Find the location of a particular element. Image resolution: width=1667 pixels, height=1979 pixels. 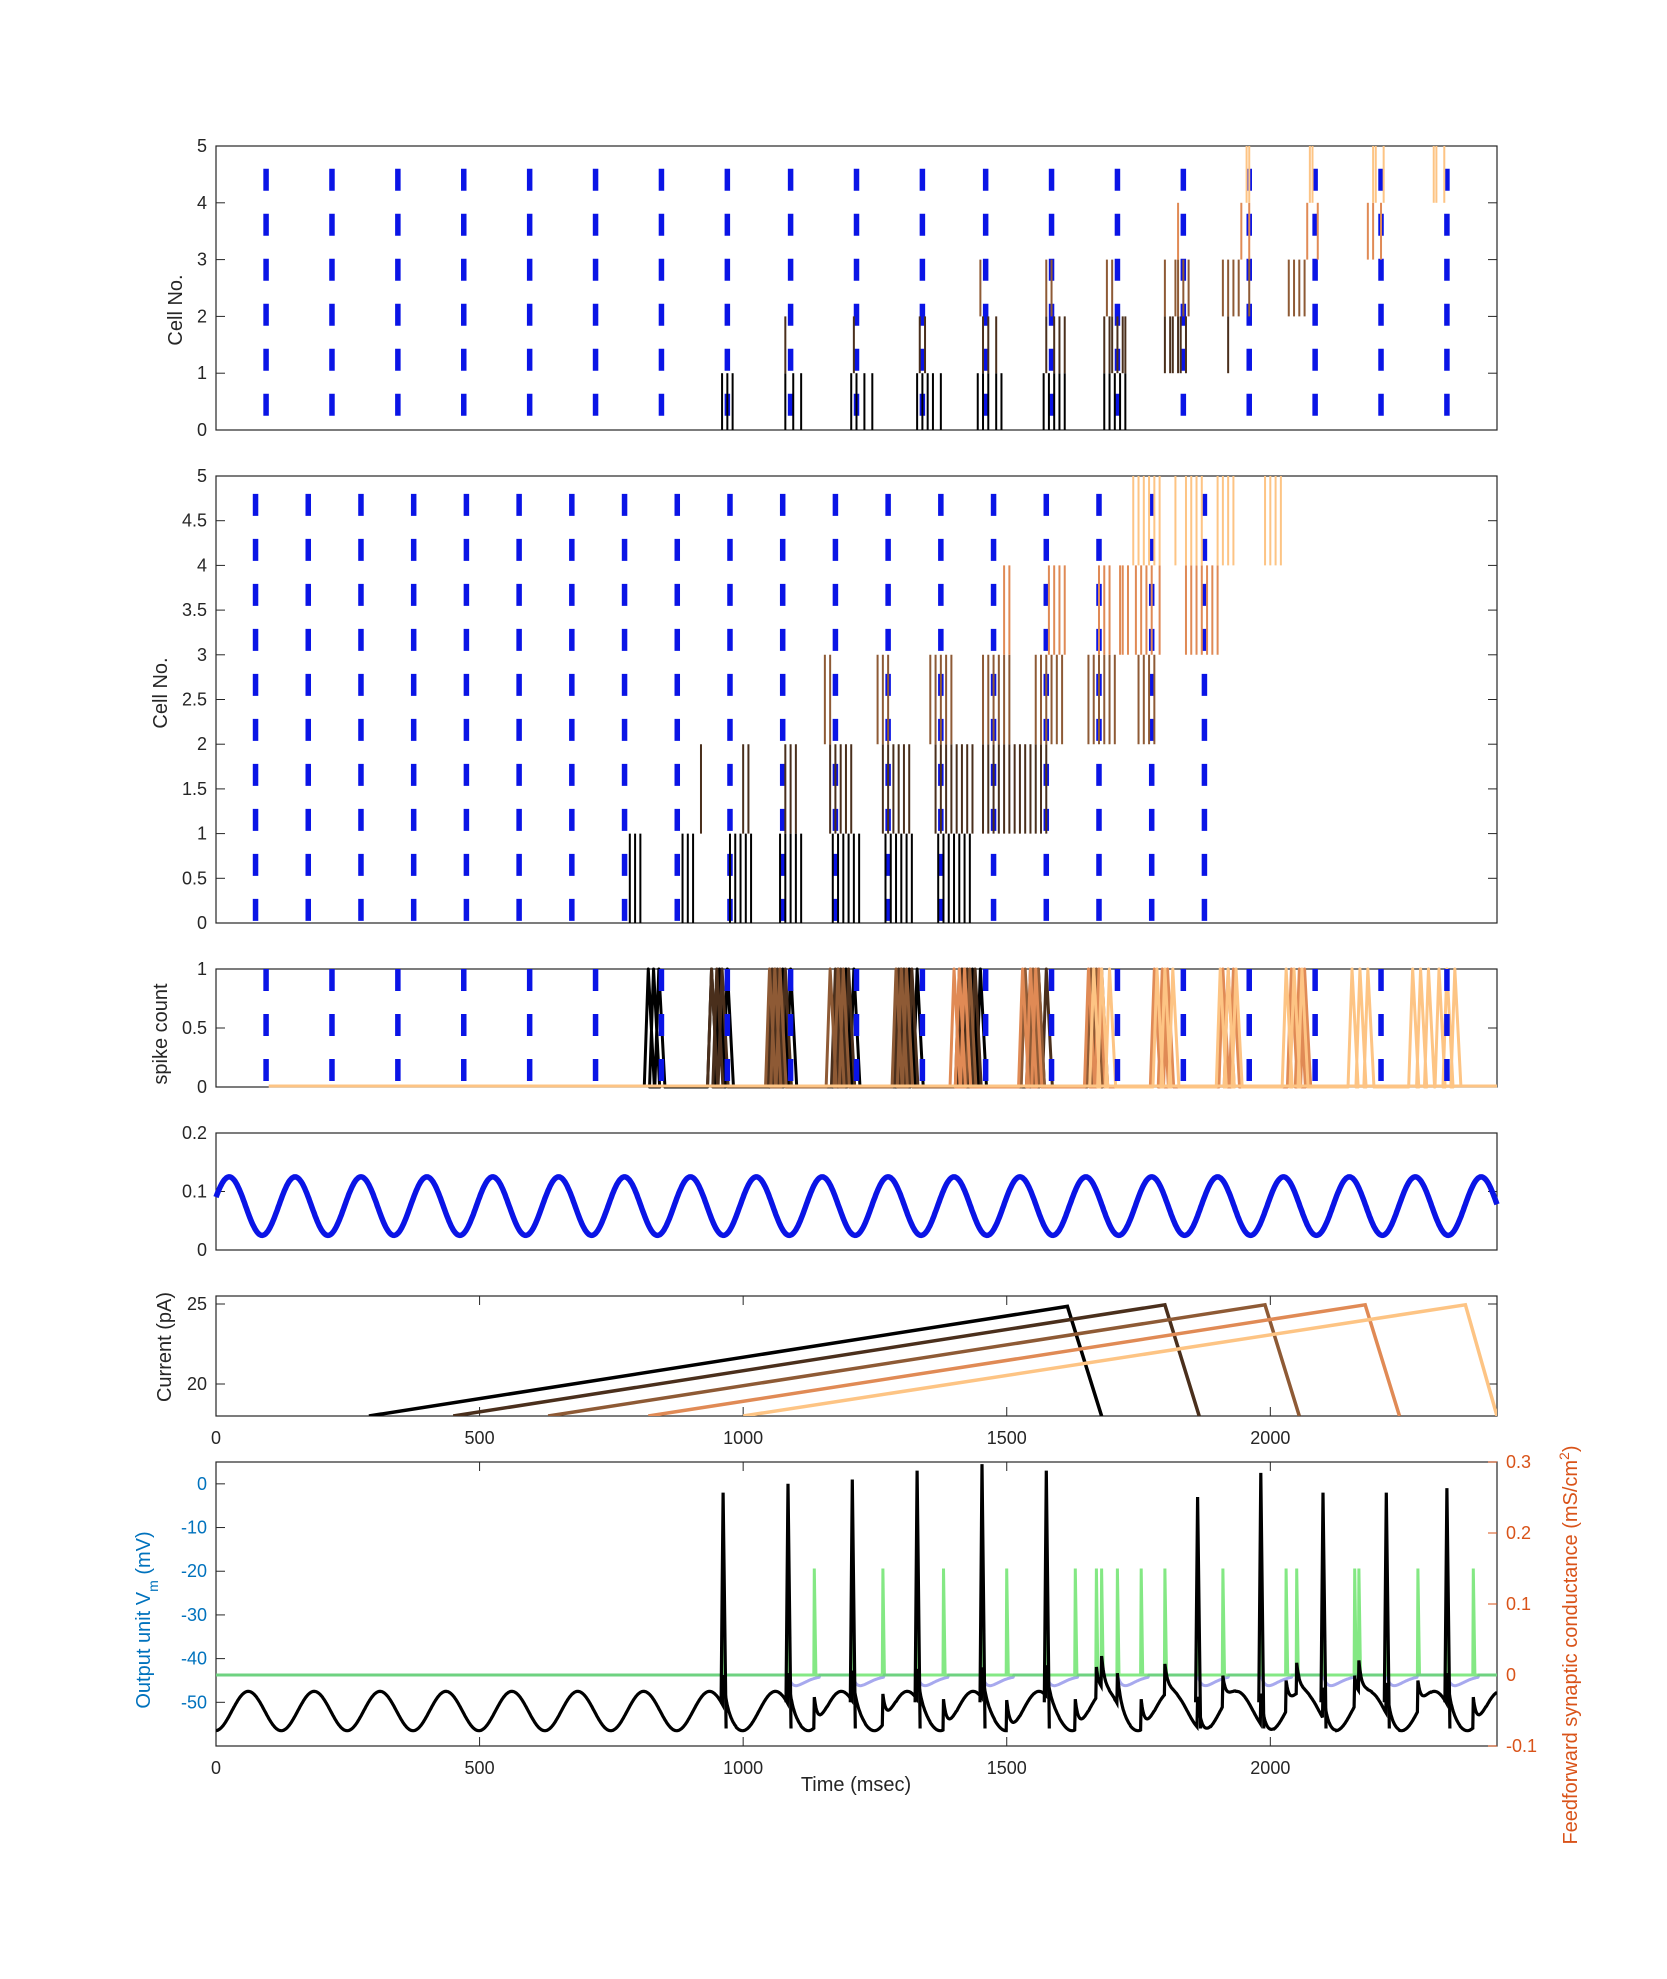

ytick-label: -40 is located at coordinates (194, 1659).